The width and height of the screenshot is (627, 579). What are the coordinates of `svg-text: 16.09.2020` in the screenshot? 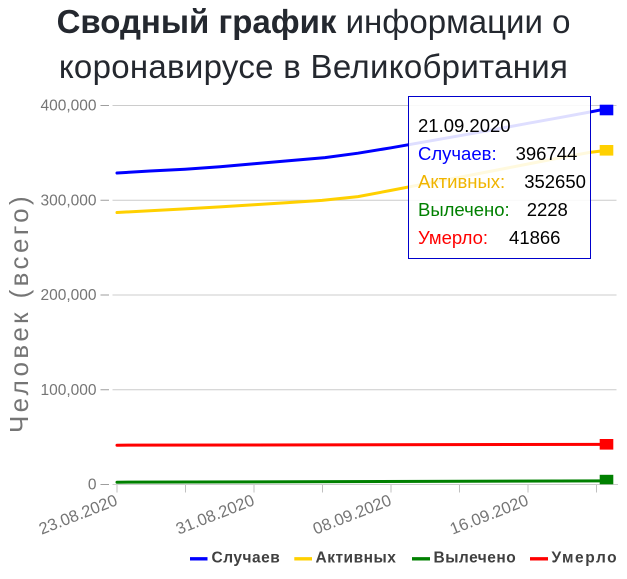 It's located at (489, 514).